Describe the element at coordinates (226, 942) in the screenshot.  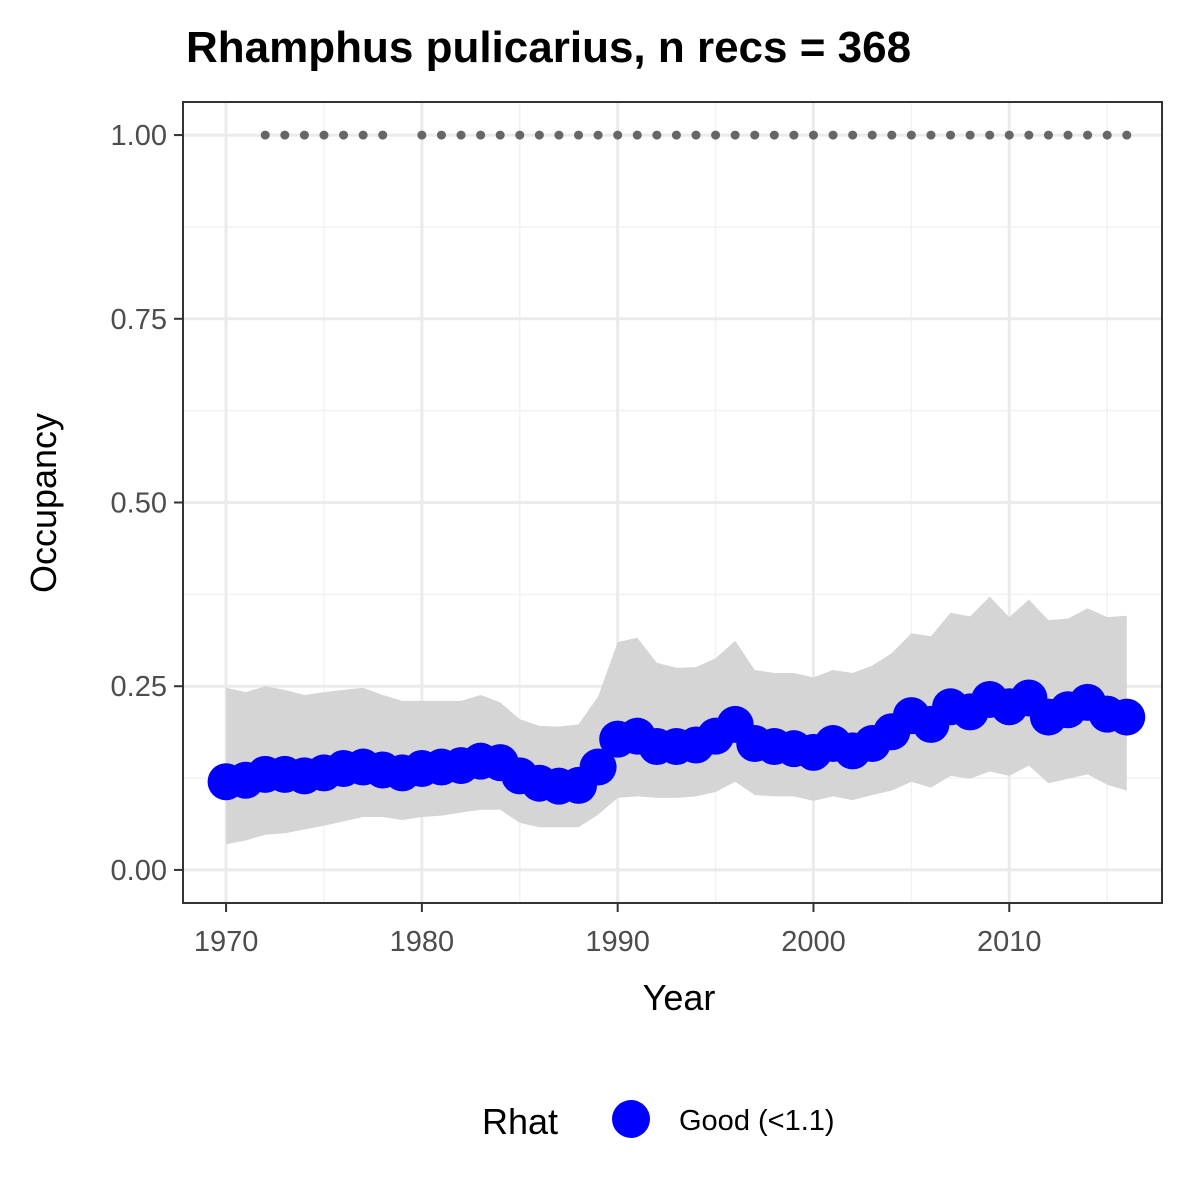
I see `x-tick-label: 1970` at that location.